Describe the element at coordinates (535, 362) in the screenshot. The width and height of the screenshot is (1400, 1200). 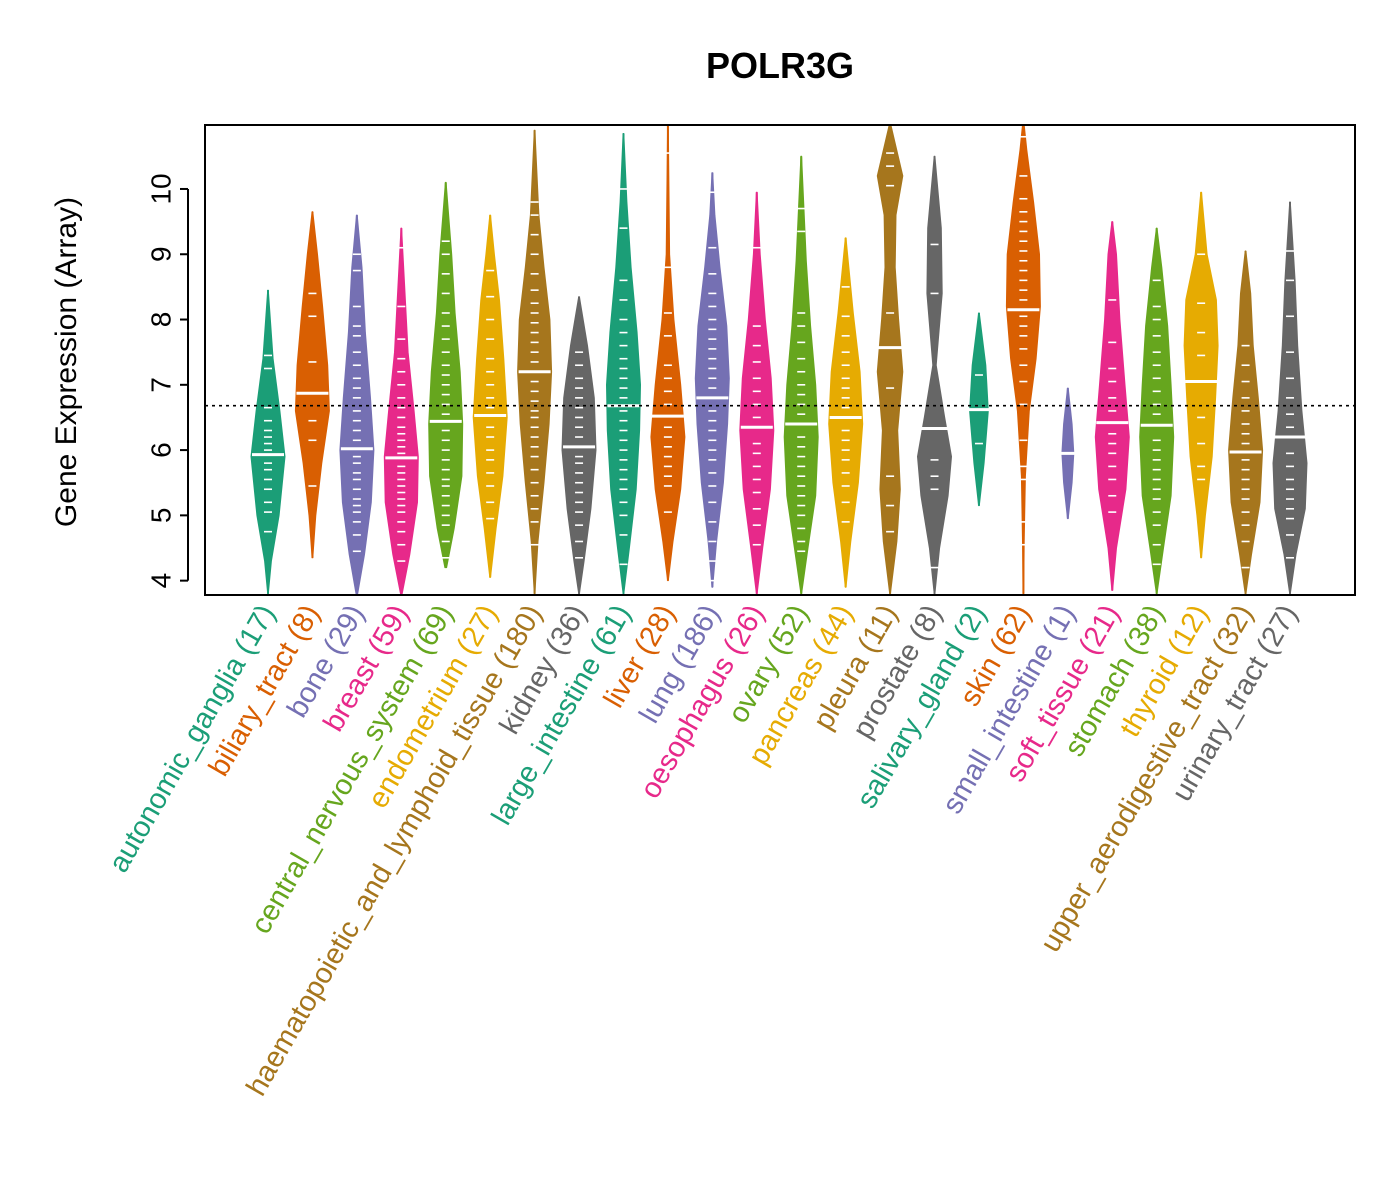
I see `violin-haematopoietic_and_lymphoid_tissue` at that location.